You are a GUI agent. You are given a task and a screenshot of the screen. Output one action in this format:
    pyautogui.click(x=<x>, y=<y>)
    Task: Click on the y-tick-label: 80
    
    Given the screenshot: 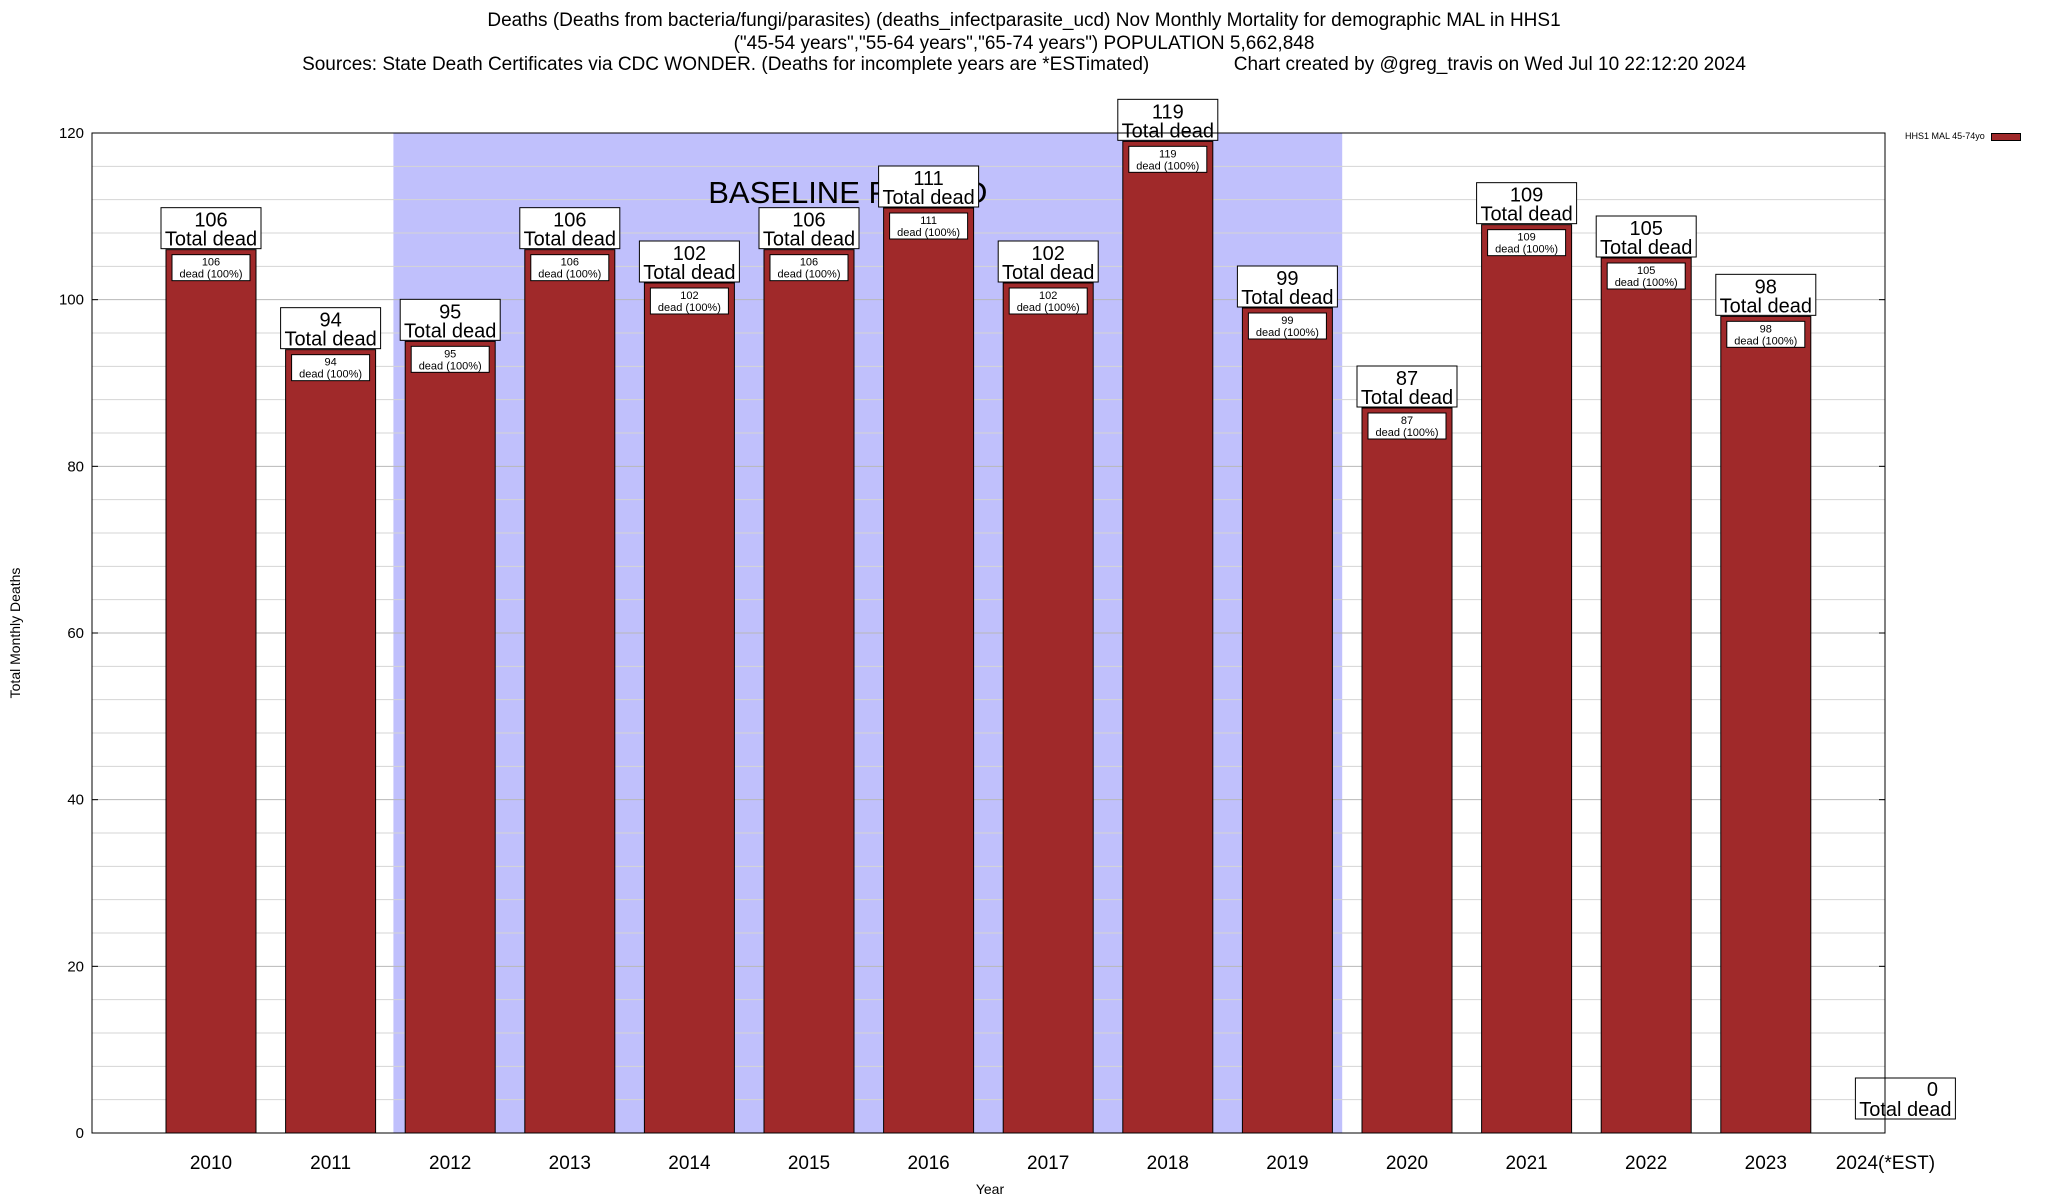 What is the action you would take?
    pyautogui.click(x=75, y=466)
    